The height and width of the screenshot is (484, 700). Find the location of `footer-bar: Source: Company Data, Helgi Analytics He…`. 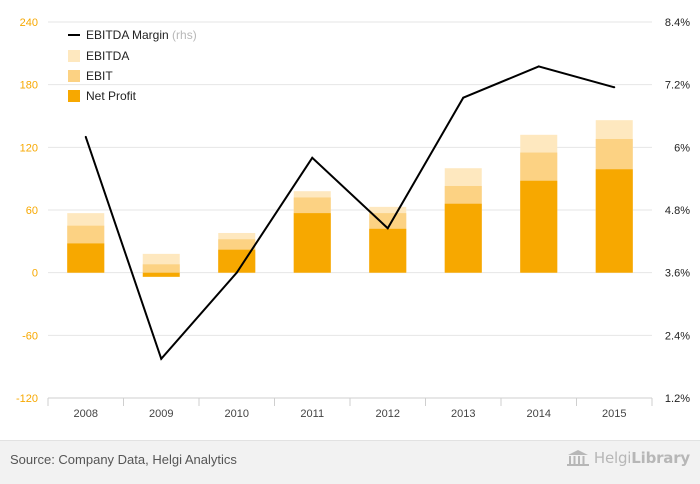

footer-bar: Source: Company Data, Helgi Analytics He… is located at coordinates (350, 462).